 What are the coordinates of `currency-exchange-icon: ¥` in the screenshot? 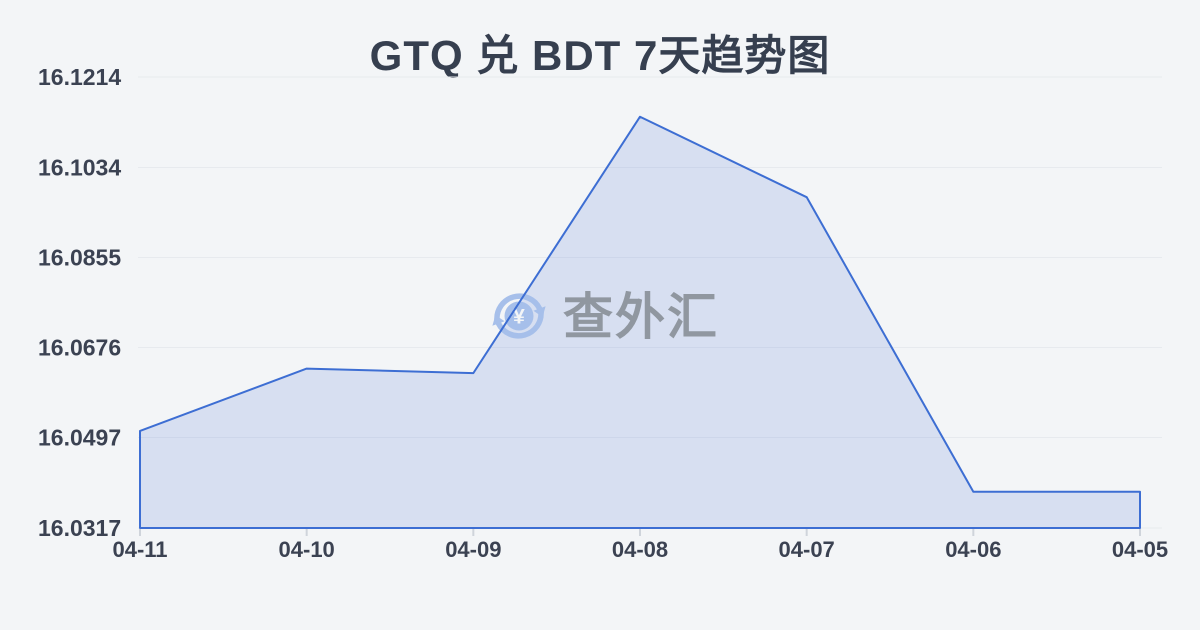 It's located at (519, 316).